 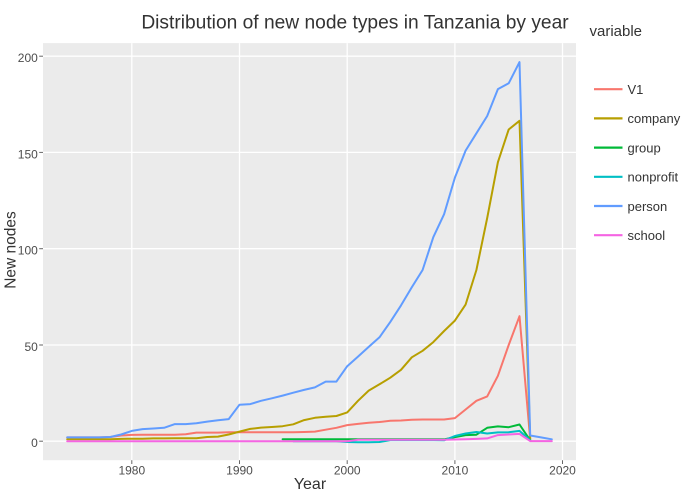 I want to click on svg-text: 2010, so click(x=455, y=471).